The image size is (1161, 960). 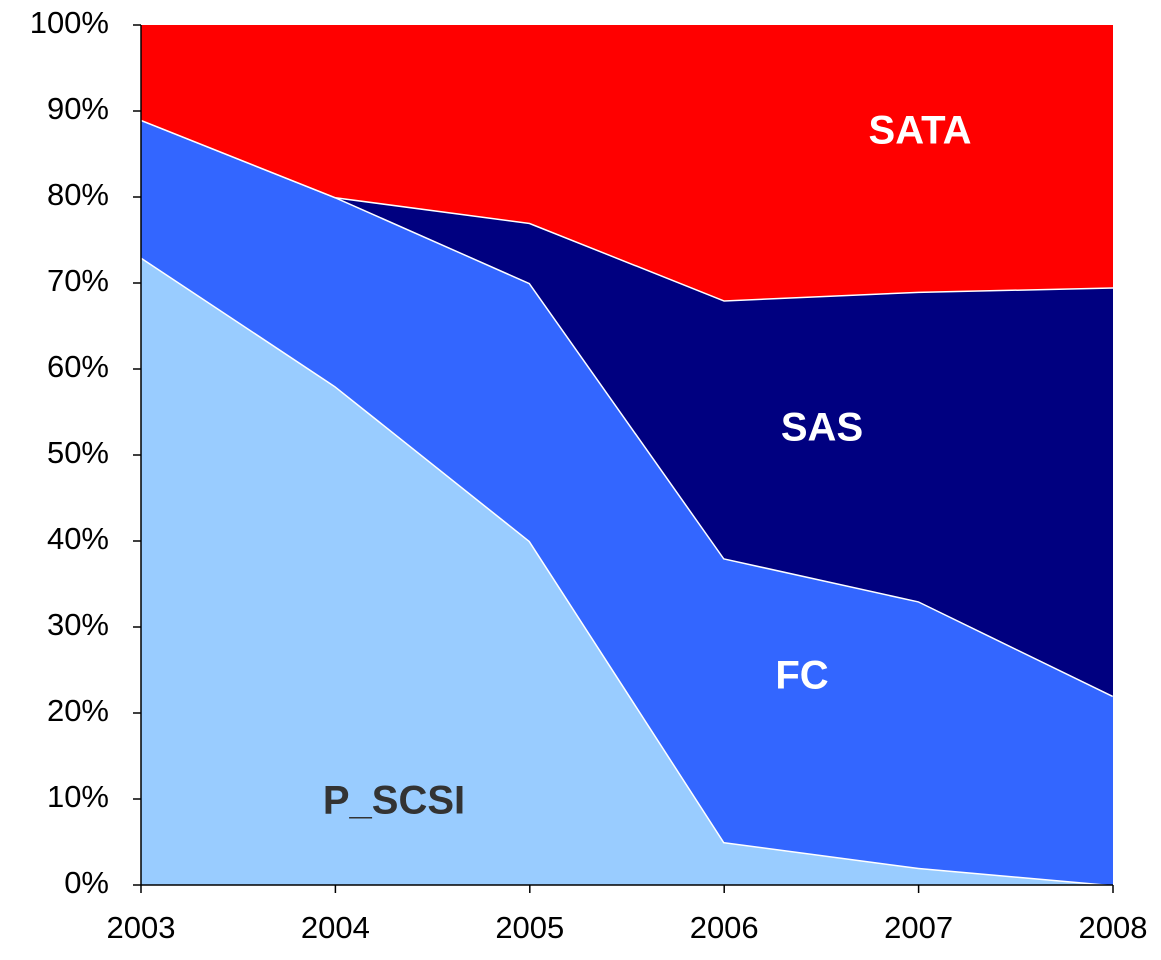 I want to click on x-tick-label: 2004, so click(x=335, y=927).